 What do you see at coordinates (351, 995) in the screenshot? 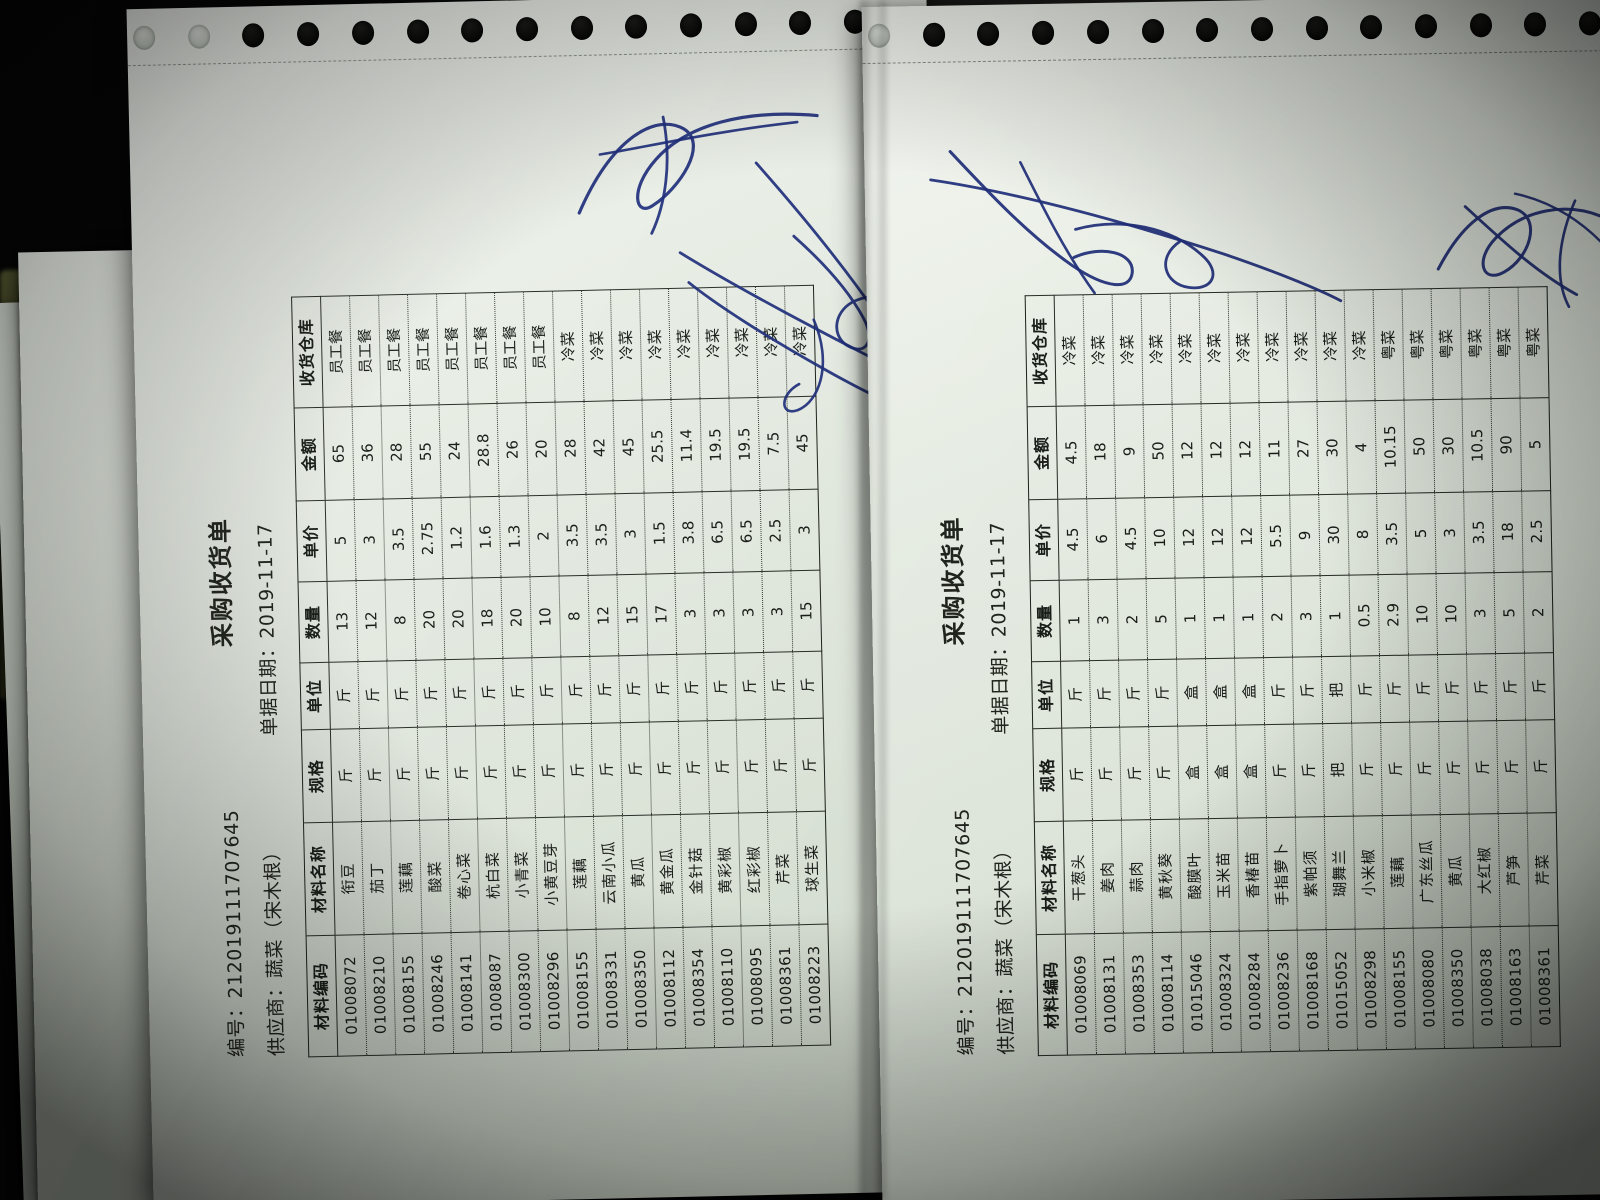
I see `cell-code: 01008072` at bounding box center [351, 995].